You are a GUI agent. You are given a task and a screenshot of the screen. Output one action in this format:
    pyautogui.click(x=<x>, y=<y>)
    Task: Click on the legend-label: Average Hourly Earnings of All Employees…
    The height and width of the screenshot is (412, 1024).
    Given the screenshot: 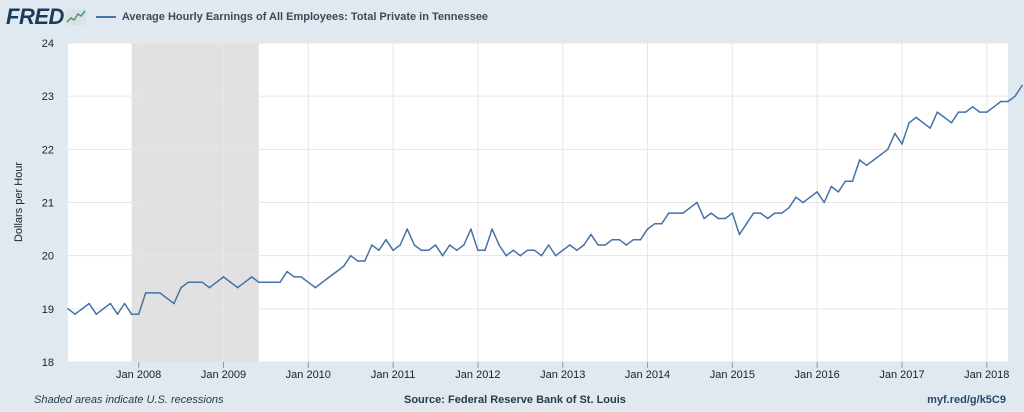 What is the action you would take?
    pyautogui.click(x=305, y=17)
    